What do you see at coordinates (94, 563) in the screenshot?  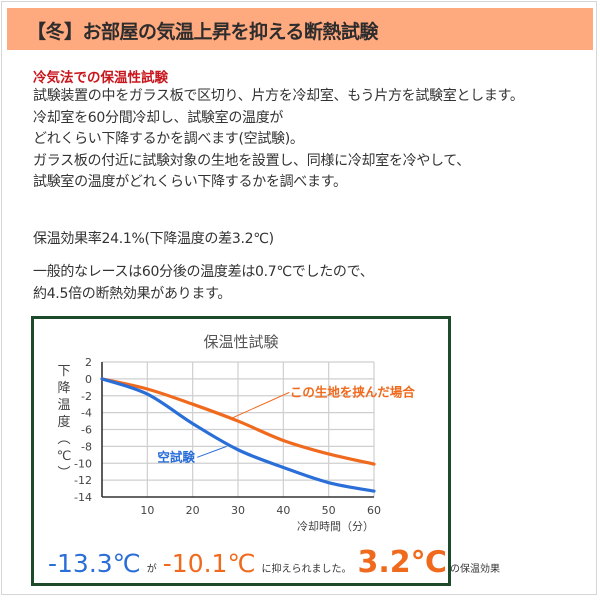 I see `blank-test-value: -13.3℃` at bounding box center [94, 563].